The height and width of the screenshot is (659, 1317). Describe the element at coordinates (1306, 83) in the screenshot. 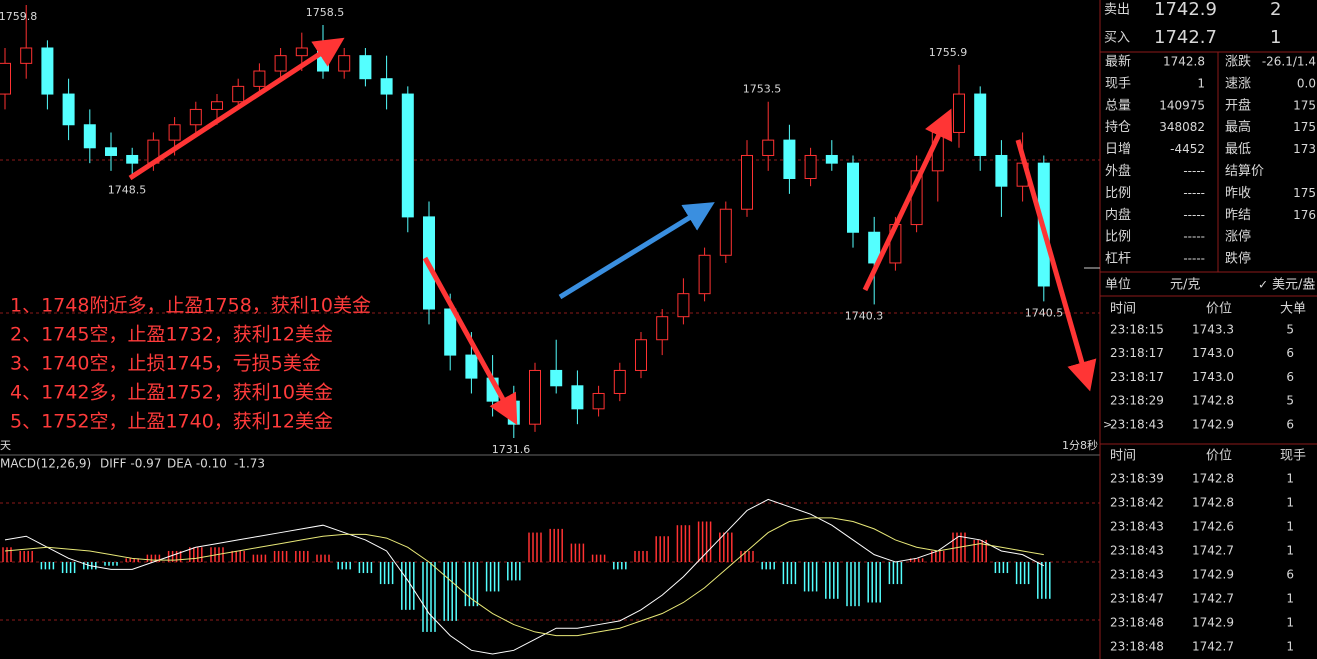

I see `stat-value: 0.0` at that location.